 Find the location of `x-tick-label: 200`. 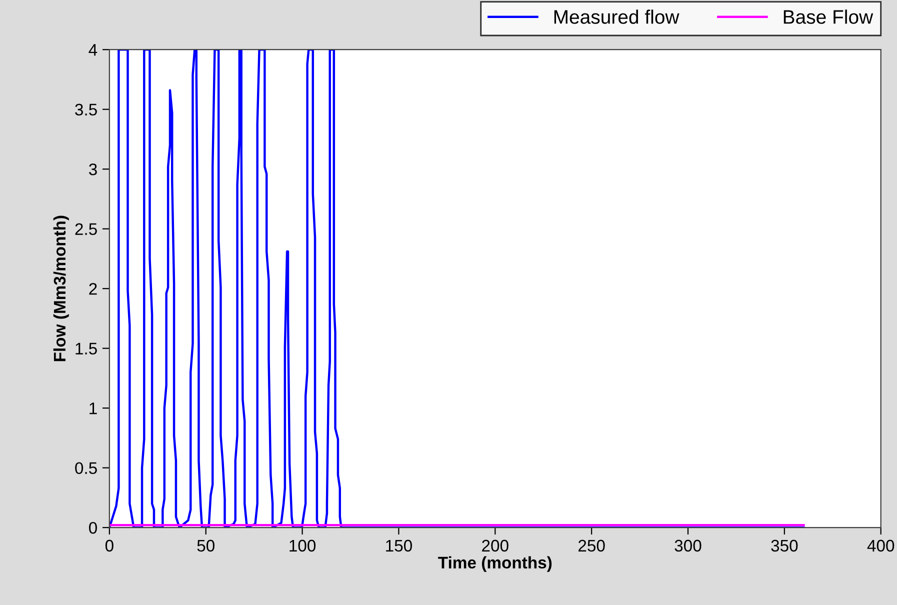

x-tick-label: 200 is located at coordinates (495, 546).